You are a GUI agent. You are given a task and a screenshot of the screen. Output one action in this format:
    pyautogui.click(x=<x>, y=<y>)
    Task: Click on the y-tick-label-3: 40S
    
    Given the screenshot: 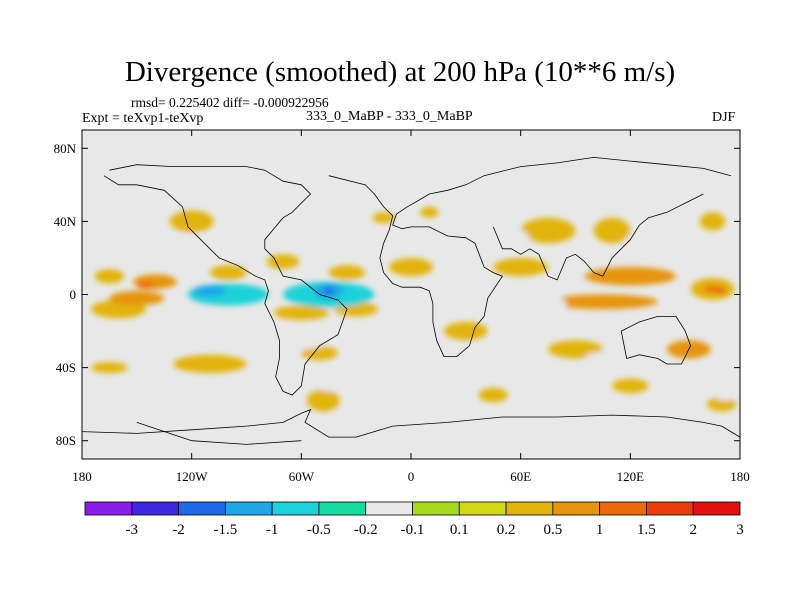 What is the action you would take?
    pyautogui.click(x=66, y=367)
    